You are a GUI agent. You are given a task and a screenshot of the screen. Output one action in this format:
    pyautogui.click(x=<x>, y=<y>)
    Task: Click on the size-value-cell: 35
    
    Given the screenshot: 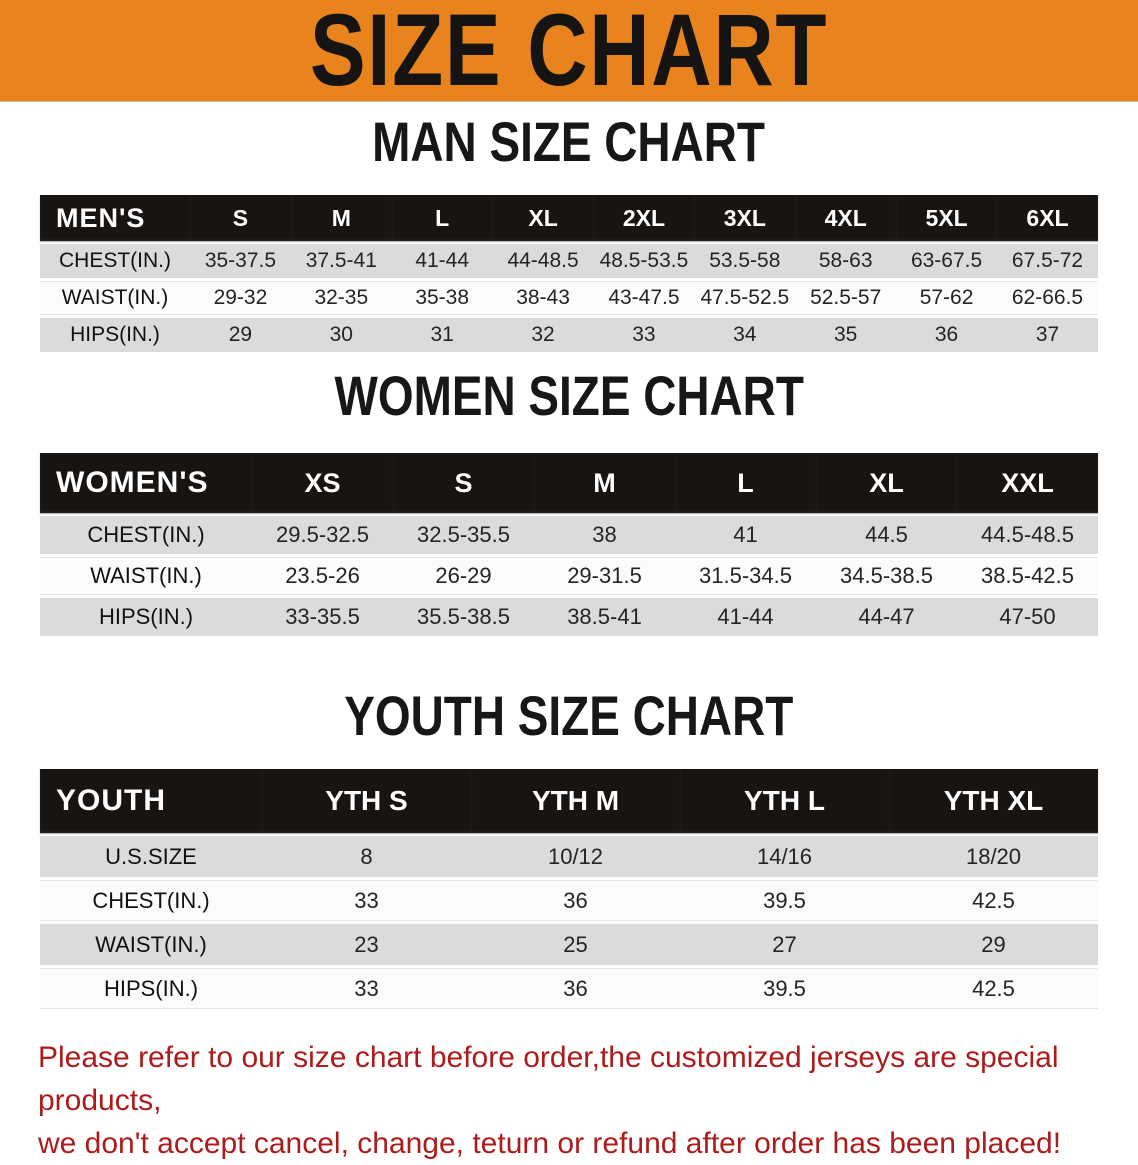 What is the action you would take?
    pyautogui.click(x=846, y=335)
    